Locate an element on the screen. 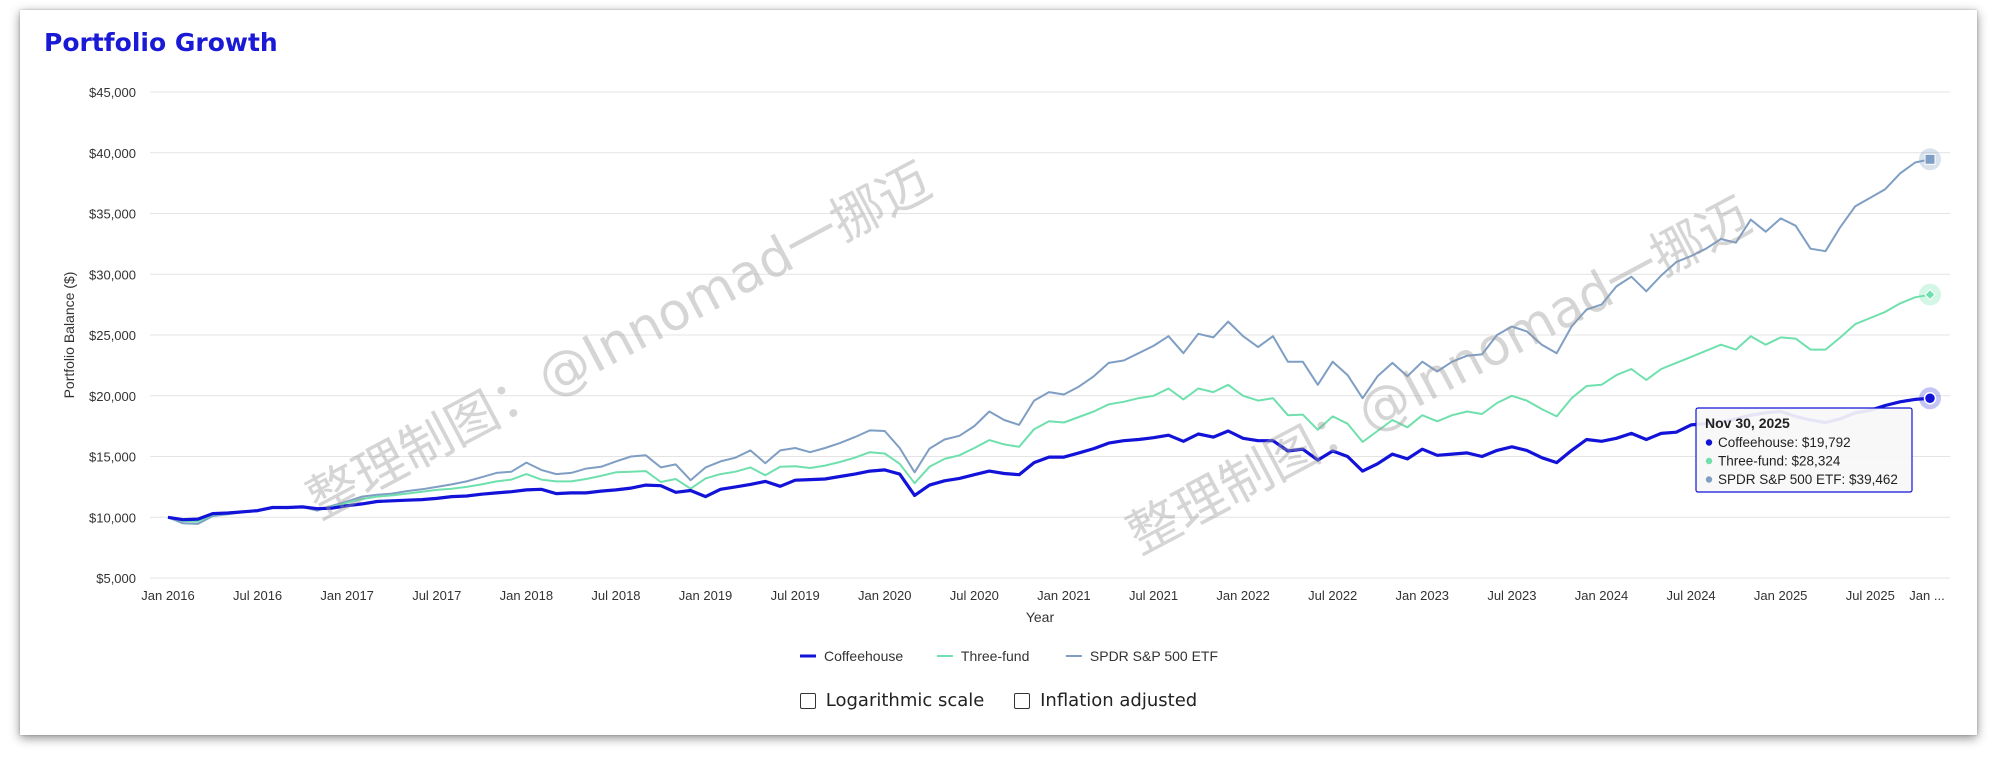 This screenshot has width=1999, height=767. inflation-adjusted-checkbox is located at coordinates (1022, 700).